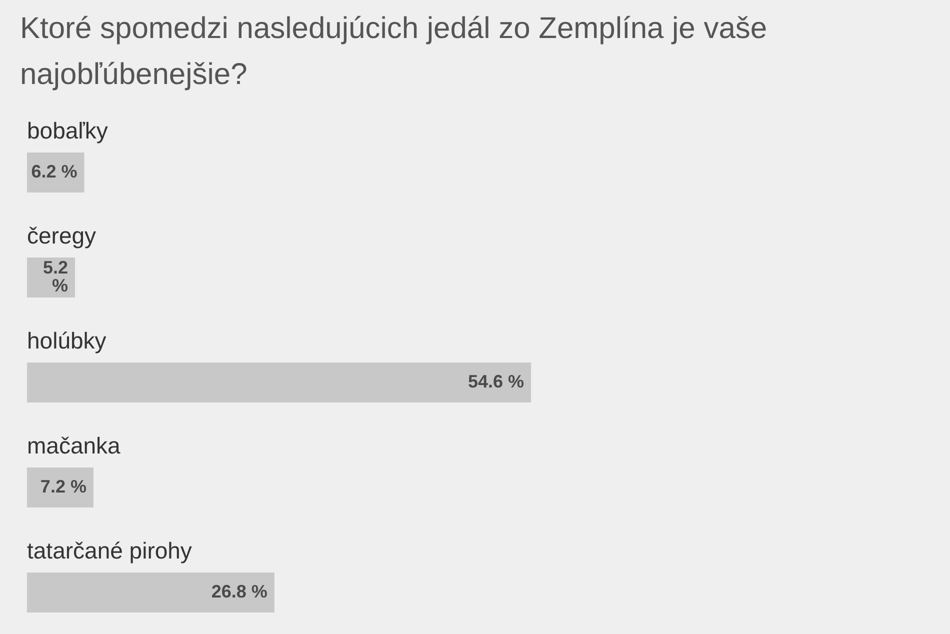 The height and width of the screenshot is (634, 950). Describe the element at coordinates (54, 172) in the screenshot. I see `data-label: 6.2 %` at that location.